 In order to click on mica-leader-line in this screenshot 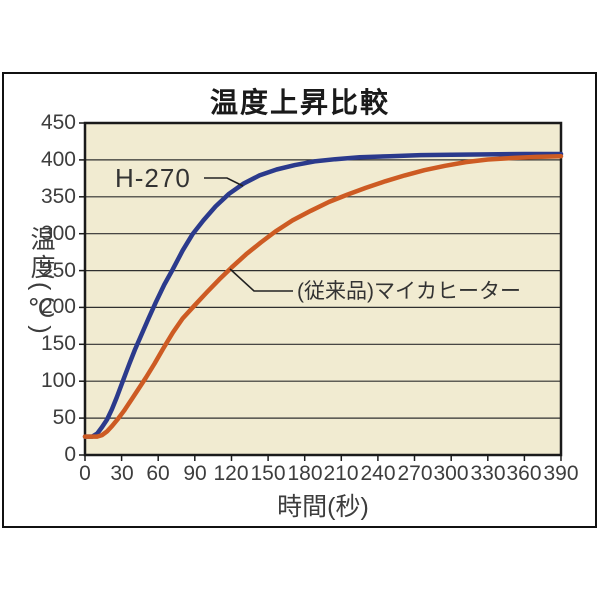, I will do `click(261, 280)`.